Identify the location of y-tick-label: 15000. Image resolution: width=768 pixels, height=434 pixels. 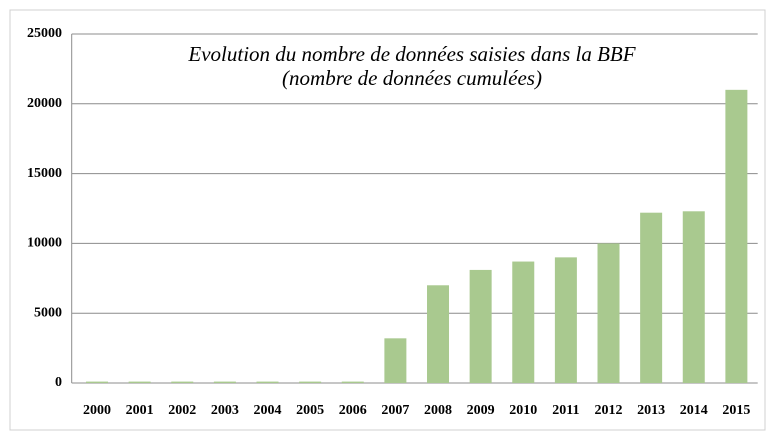
(44, 173).